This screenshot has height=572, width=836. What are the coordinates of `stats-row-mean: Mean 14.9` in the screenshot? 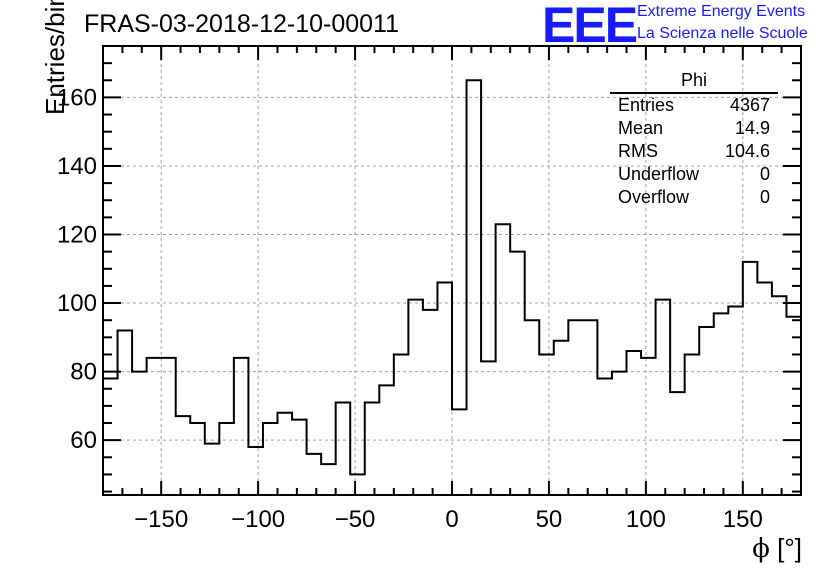 It's located at (694, 128).